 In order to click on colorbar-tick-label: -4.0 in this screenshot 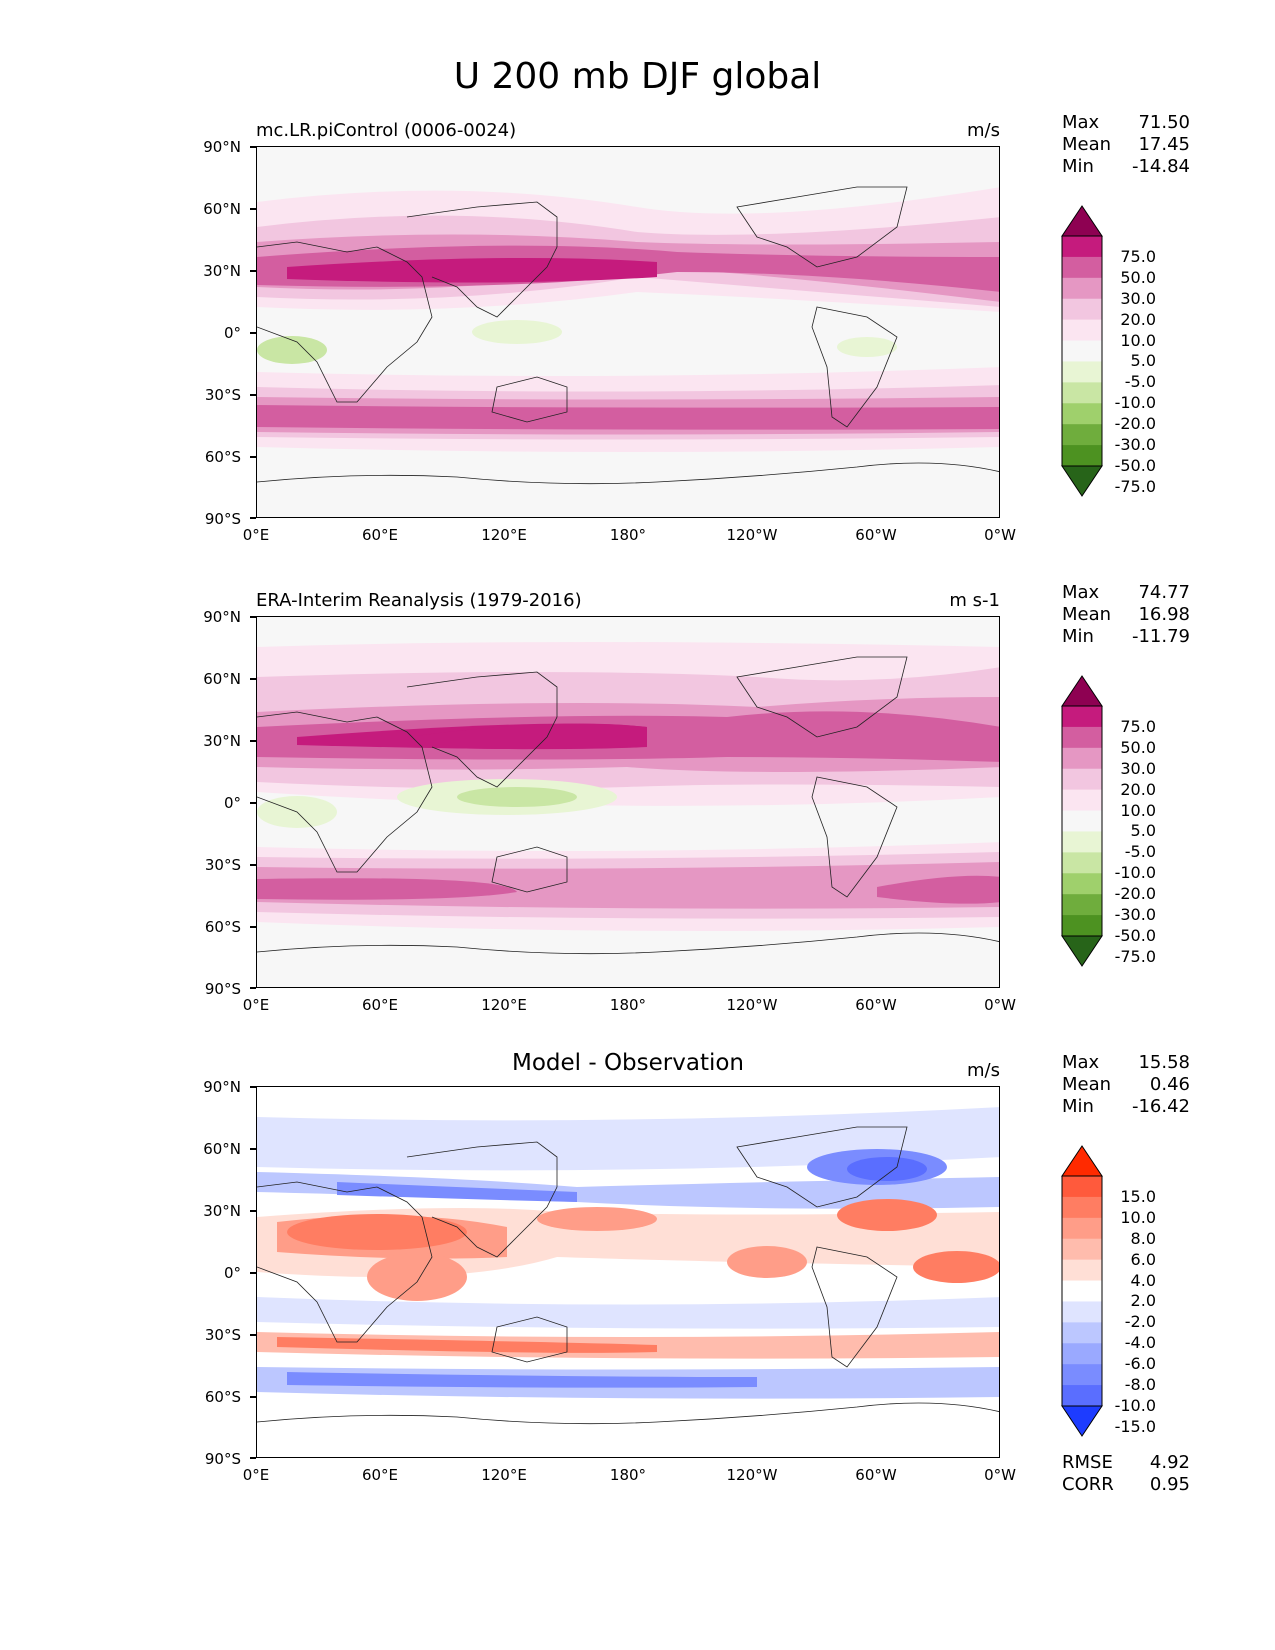, I will do `click(1140, 1343)`.